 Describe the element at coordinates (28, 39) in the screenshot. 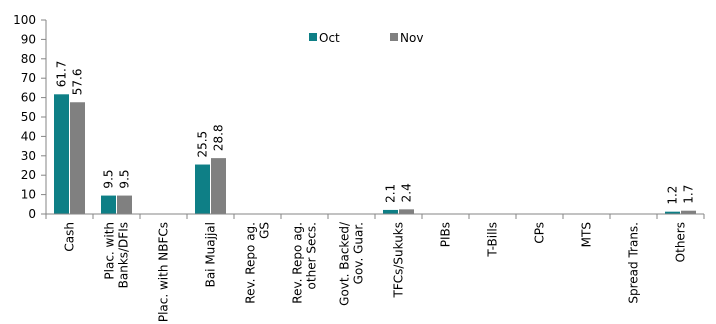

I see `y-tick-label: 90` at that location.